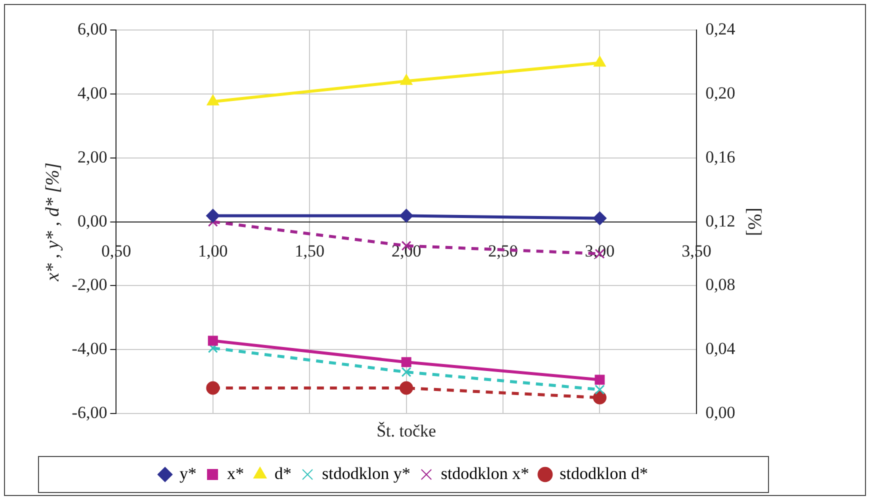 The image size is (869, 501). What do you see at coordinates (720, 284) in the screenshot?
I see `y2-tick-label: 0,08` at bounding box center [720, 284].